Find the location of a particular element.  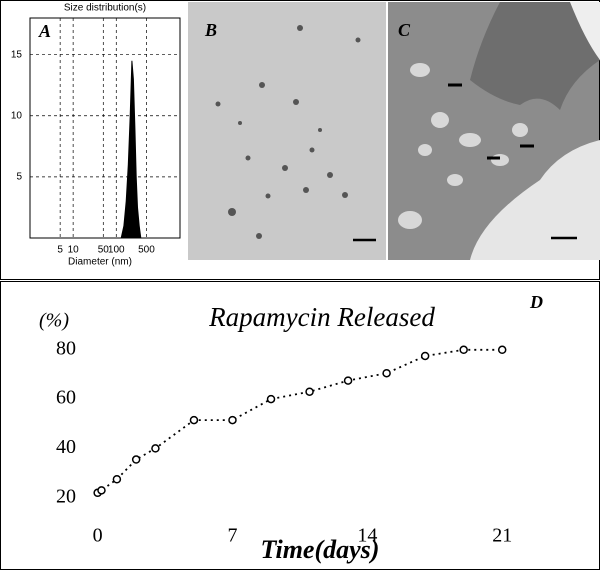

x-tick-label: 0 is located at coordinates (98, 536).